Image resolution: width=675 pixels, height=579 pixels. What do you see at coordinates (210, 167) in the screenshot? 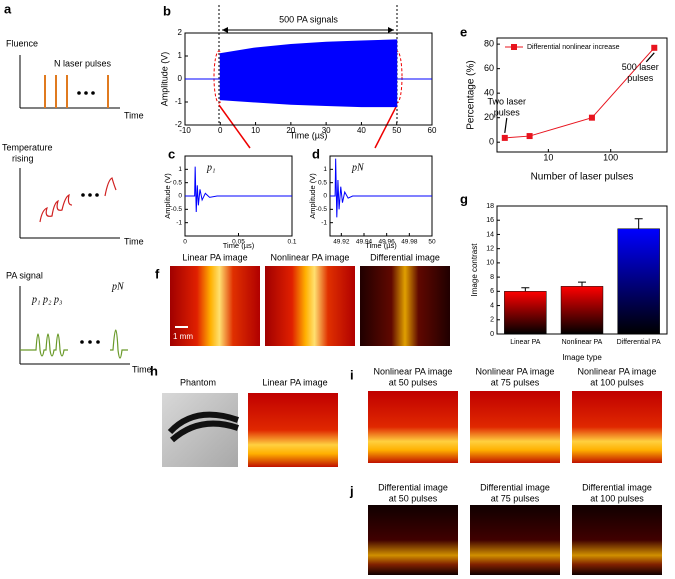
I see `annotation: p₁` at bounding box center [210, 167].